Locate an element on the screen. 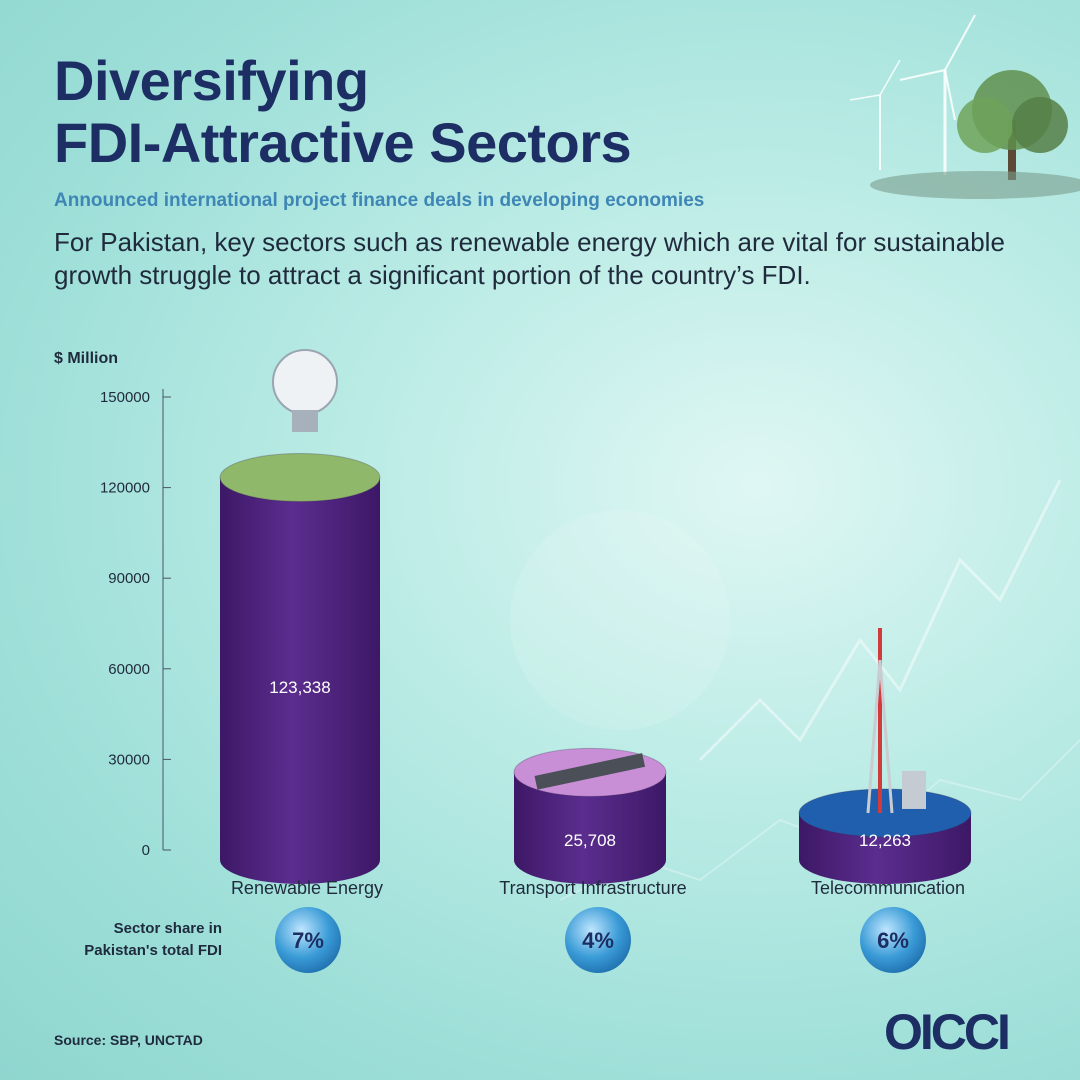 The image size is (1080, 1080). title-line-2: FDI-Attractive Sectors is located at coordinates (343, 142).